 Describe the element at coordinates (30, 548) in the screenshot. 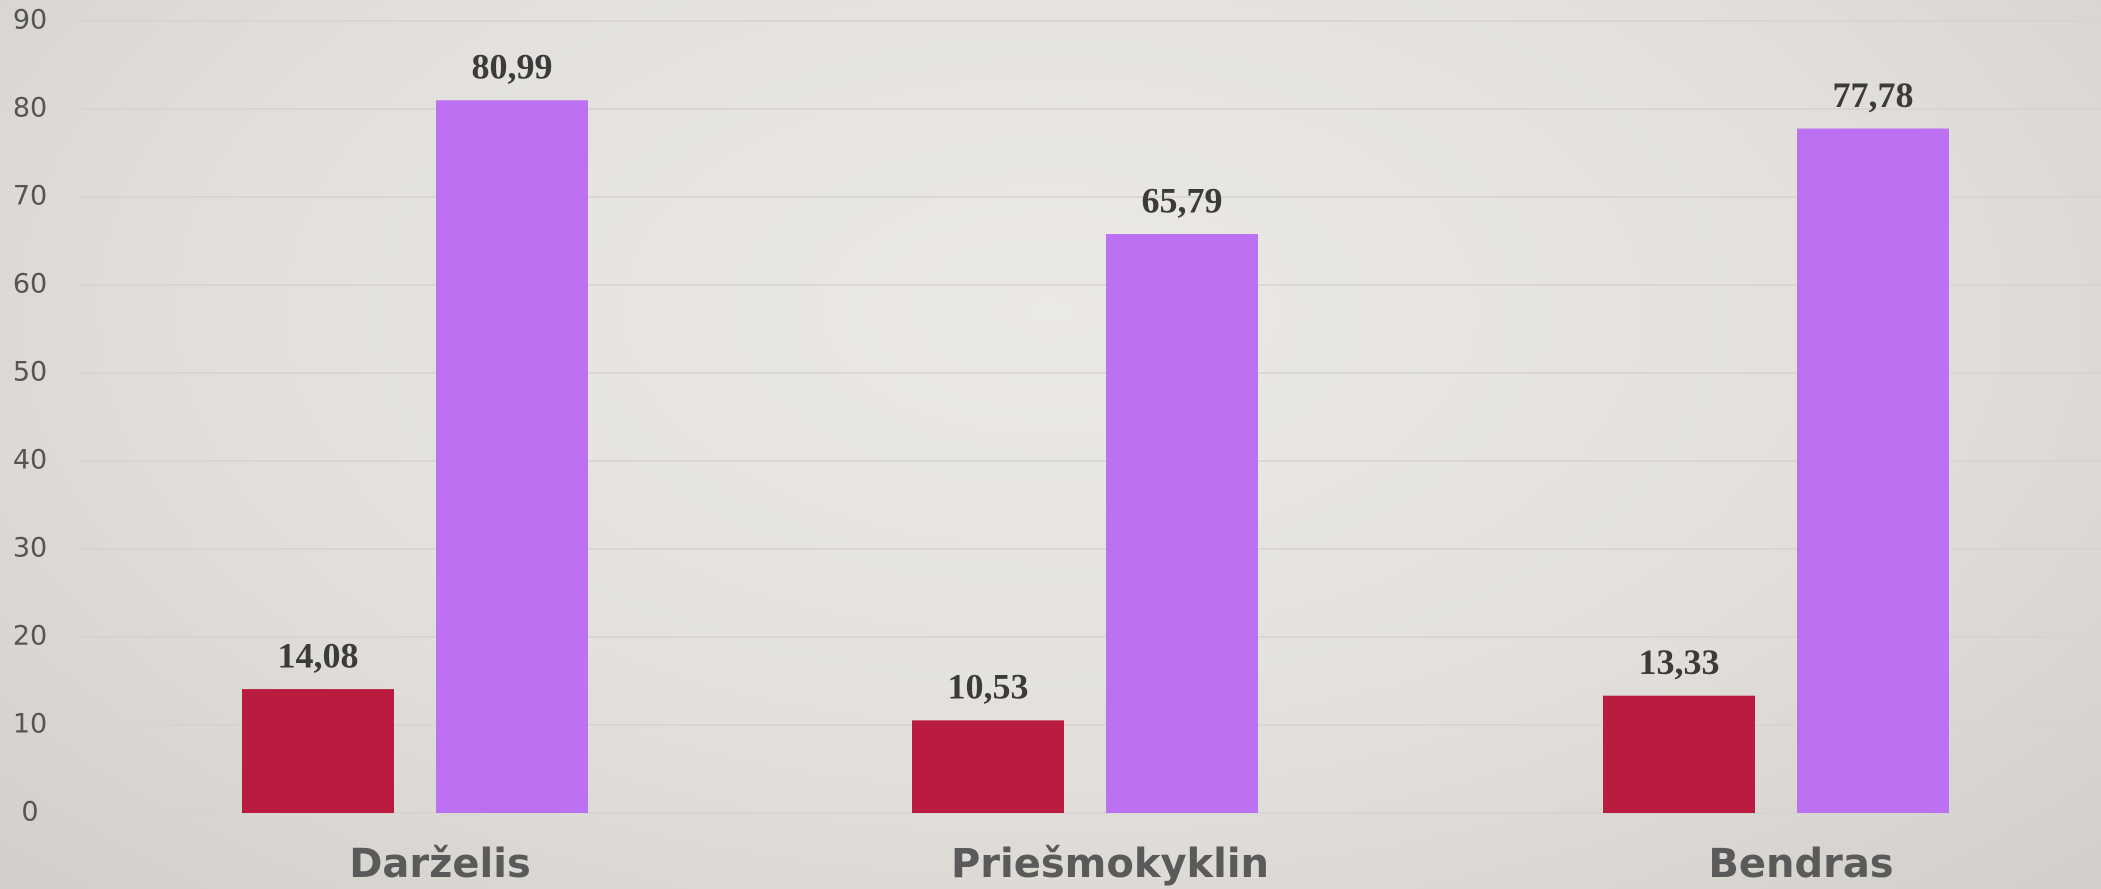

I see `y-tick-label: 30` at that location.